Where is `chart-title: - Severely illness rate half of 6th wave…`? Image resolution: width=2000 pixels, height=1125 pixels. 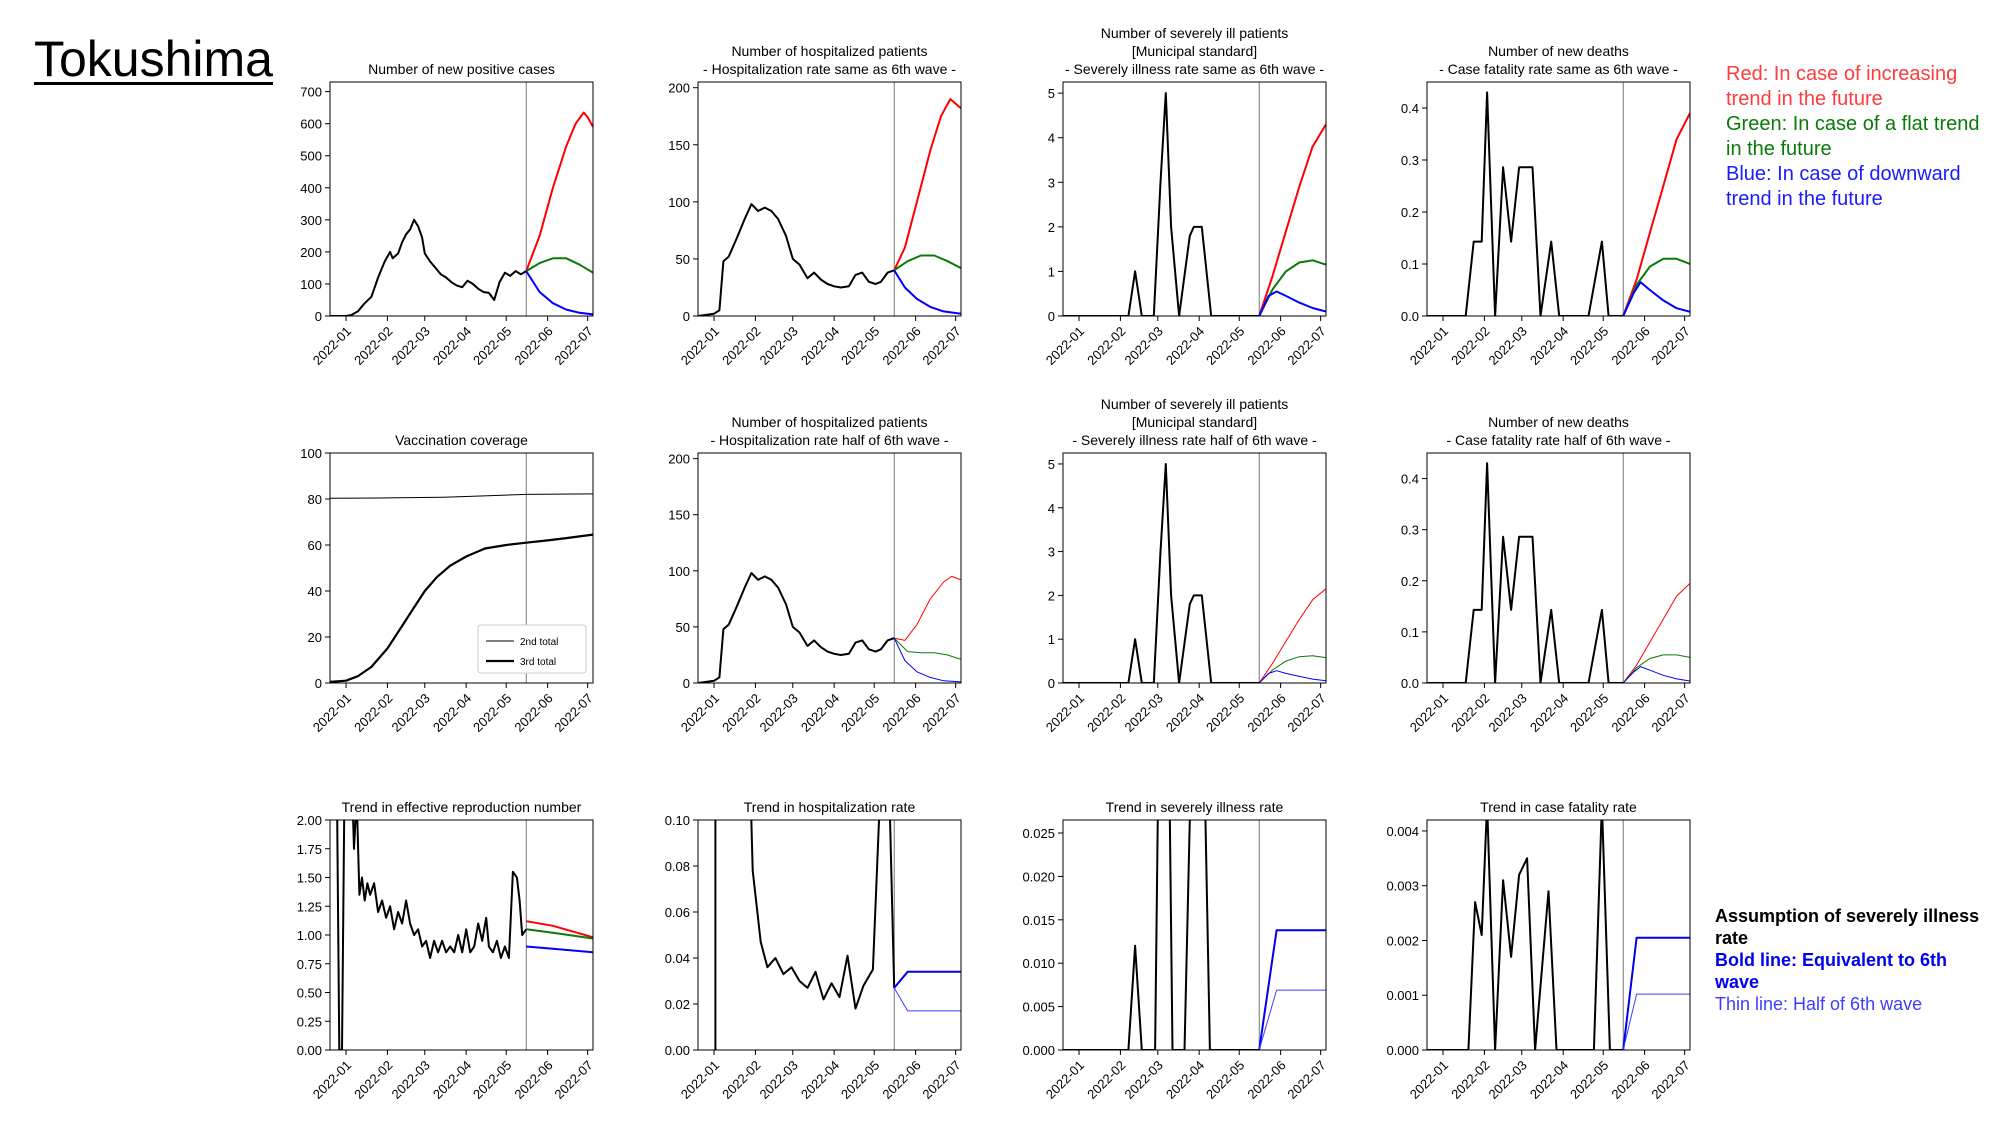
chart-title: - Severely illness rate half of 6th wave… is located at coordinates (1194, 440).